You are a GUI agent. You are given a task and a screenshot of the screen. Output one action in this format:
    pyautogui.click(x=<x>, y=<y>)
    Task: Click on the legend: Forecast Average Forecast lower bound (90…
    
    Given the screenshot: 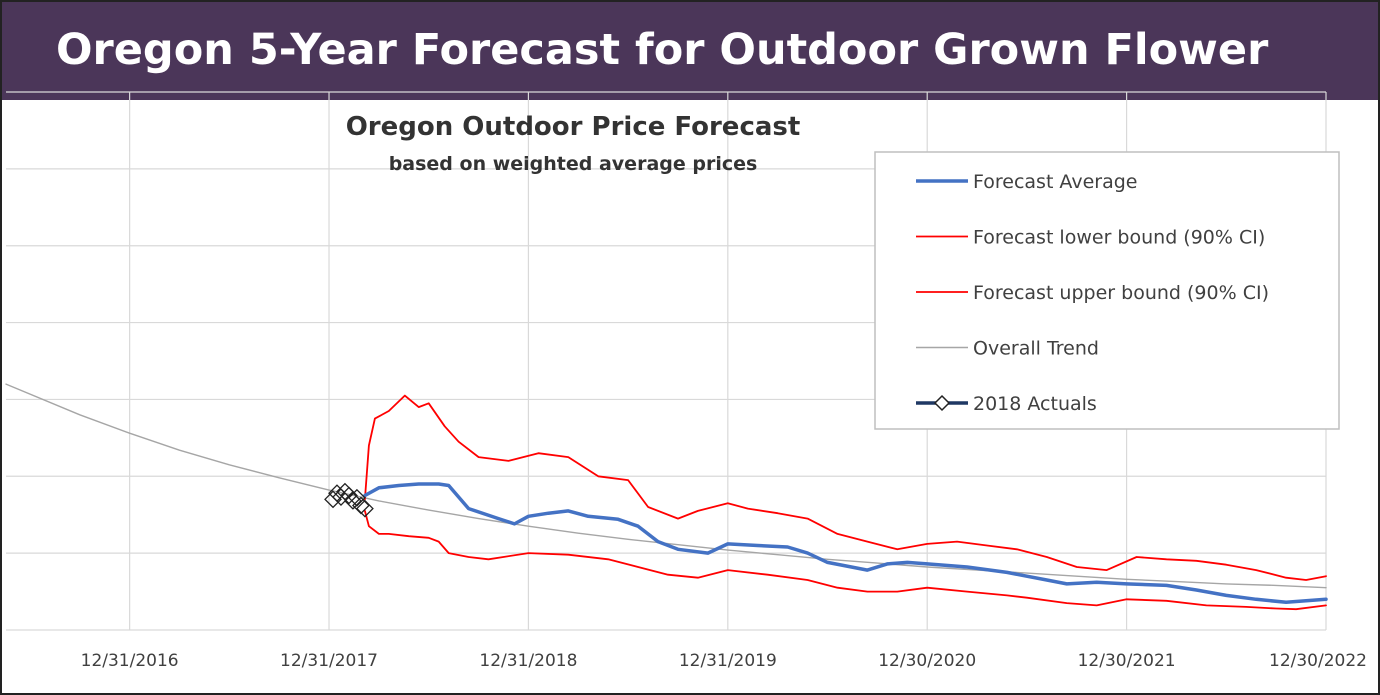 What is the action you would take?
    pyautogui.click(x=1107, y=290)
    